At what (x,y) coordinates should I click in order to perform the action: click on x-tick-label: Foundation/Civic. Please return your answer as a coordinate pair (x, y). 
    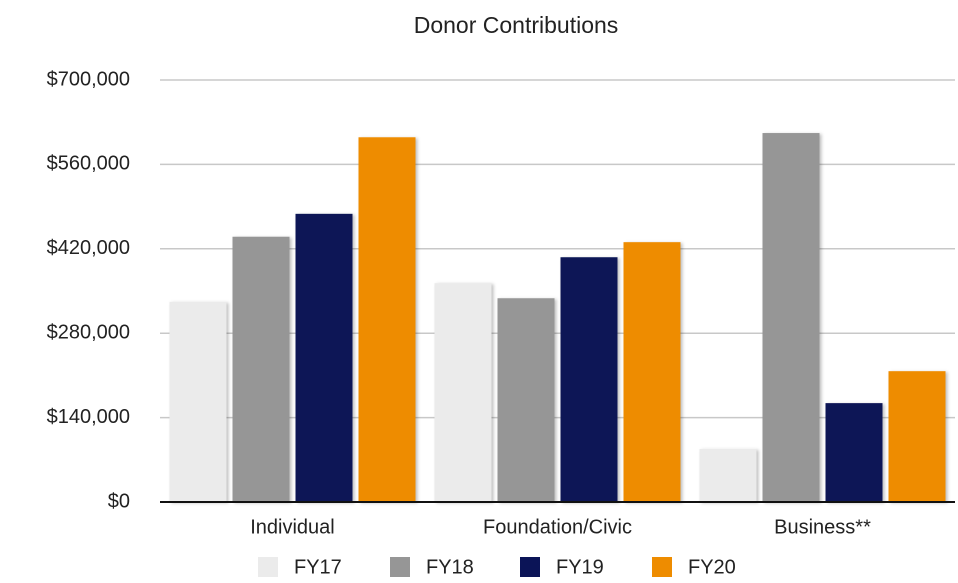
    Looking at the image, I should click on (557, 527).